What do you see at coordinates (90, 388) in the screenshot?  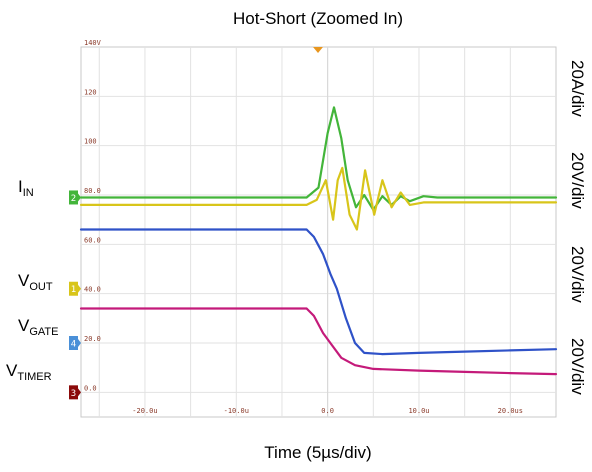 I see `y-tick-label: 0.0` at bounding box center [90, 388].